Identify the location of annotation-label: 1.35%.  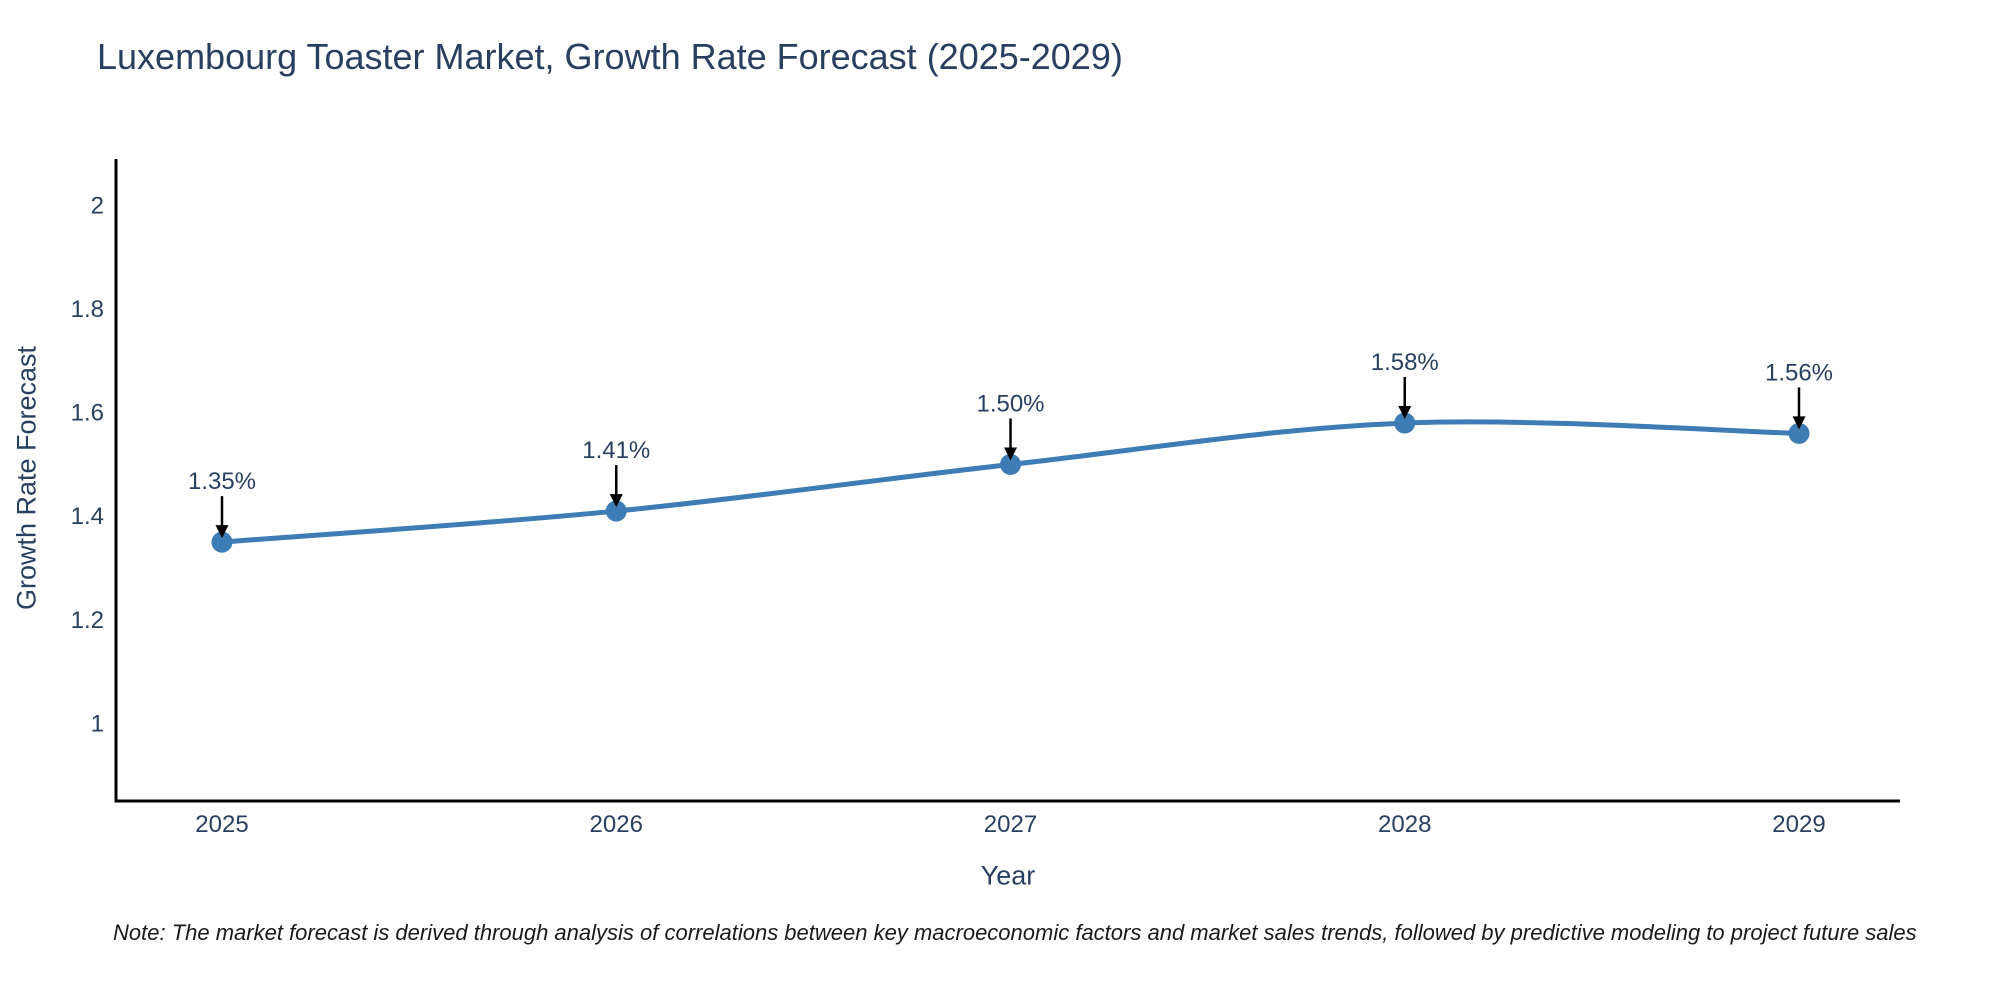
(222, 481).